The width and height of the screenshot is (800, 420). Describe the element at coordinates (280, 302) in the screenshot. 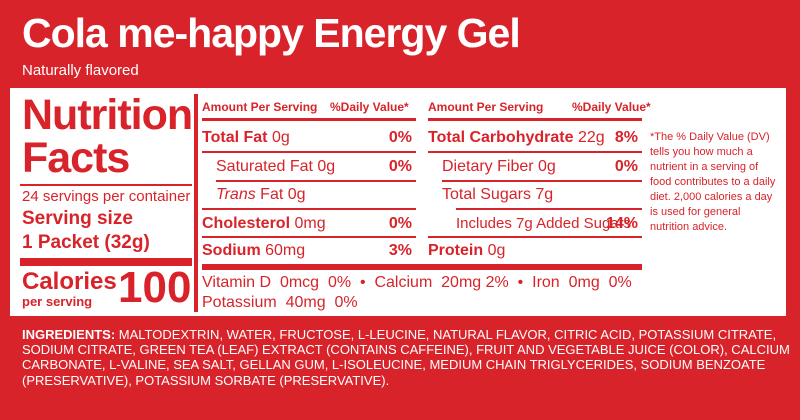

I see `vitamins-minerals-line-2: Potassium 40mg 0%` at that location.